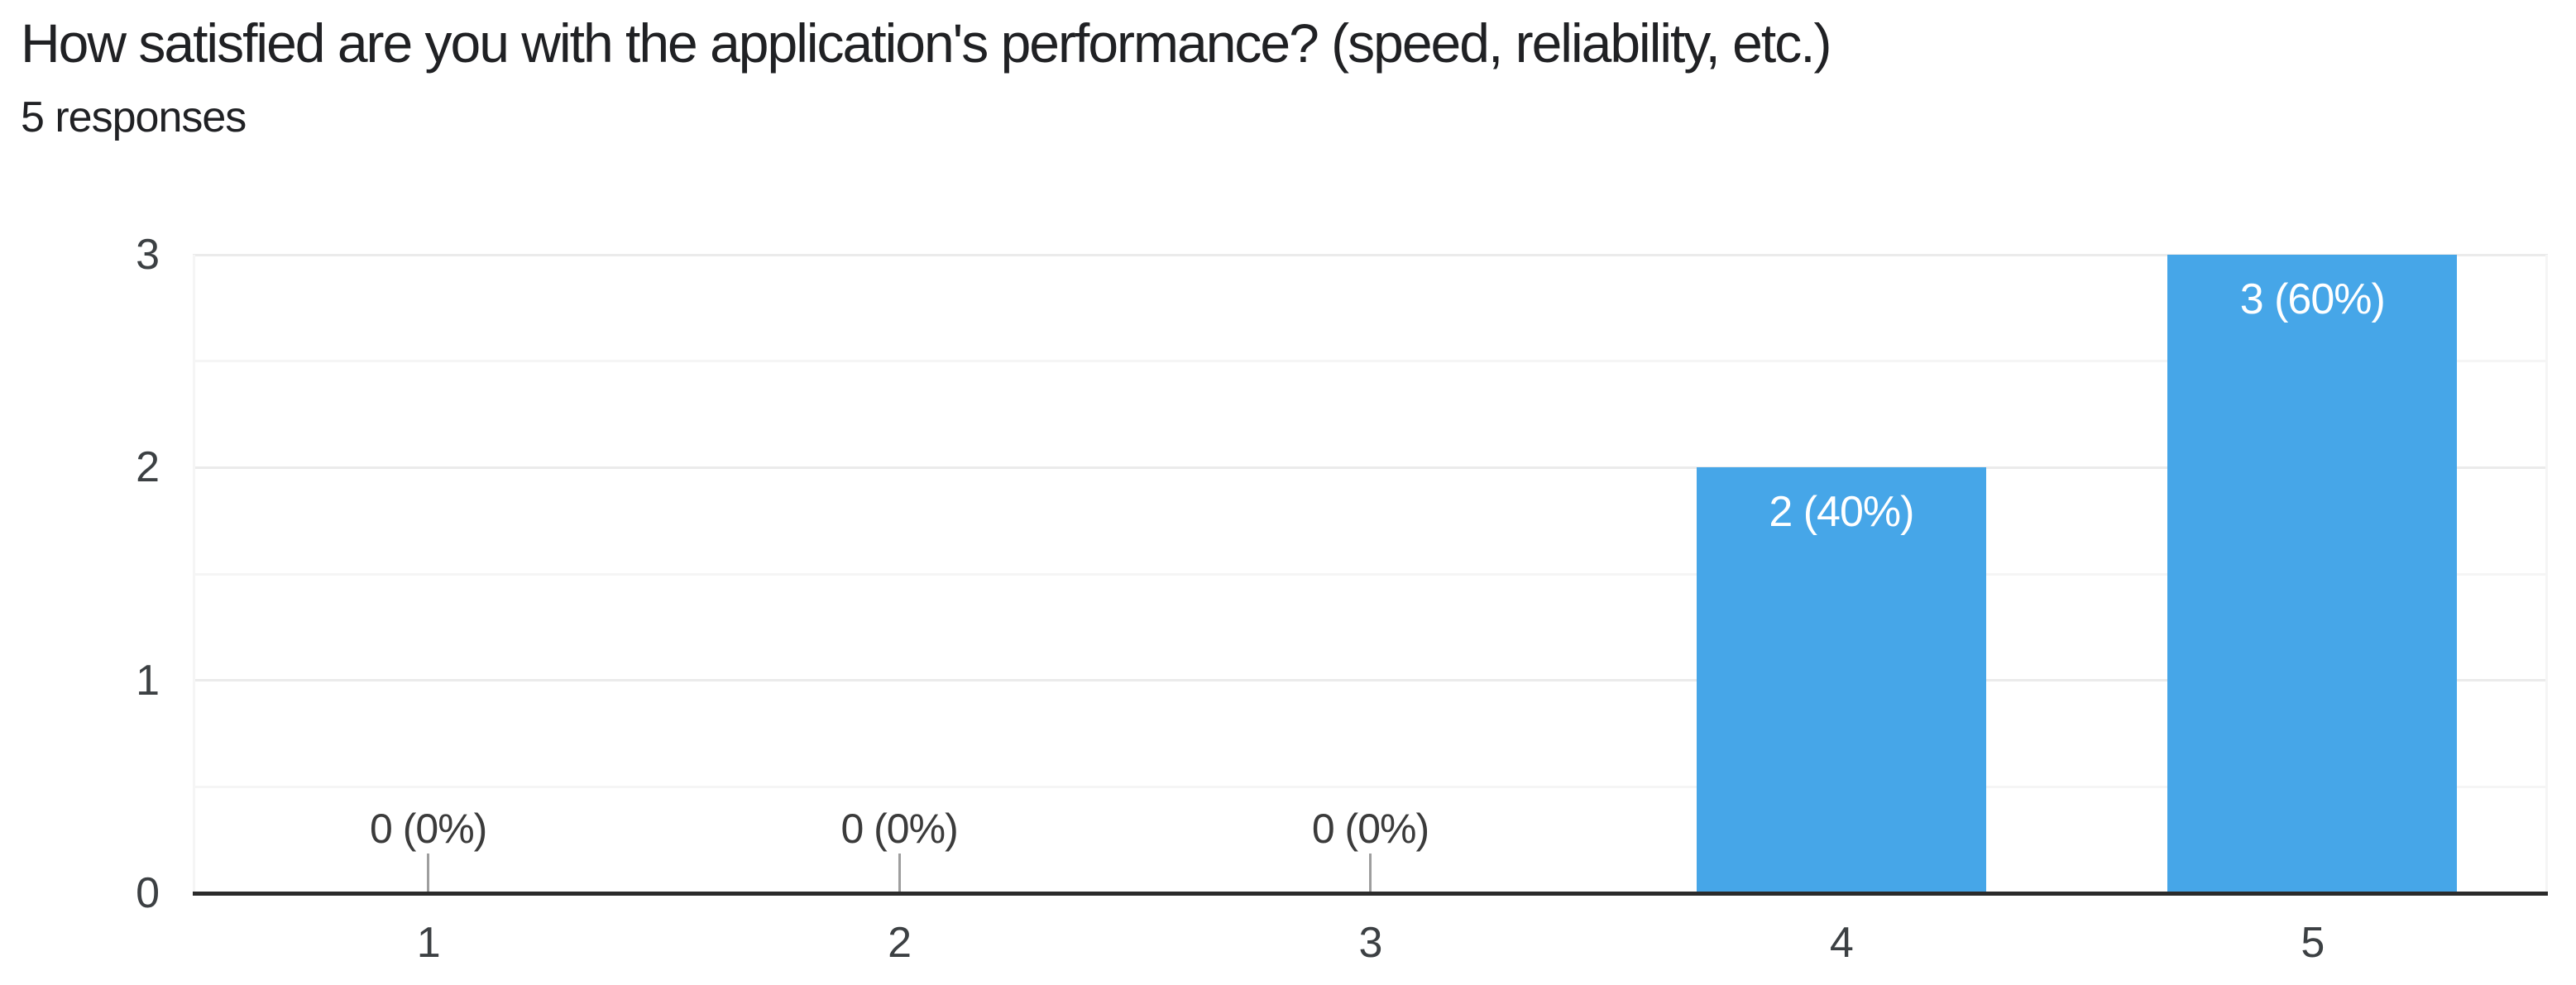  I want to click on x-axis-category-label: 1, so click(428, 943).